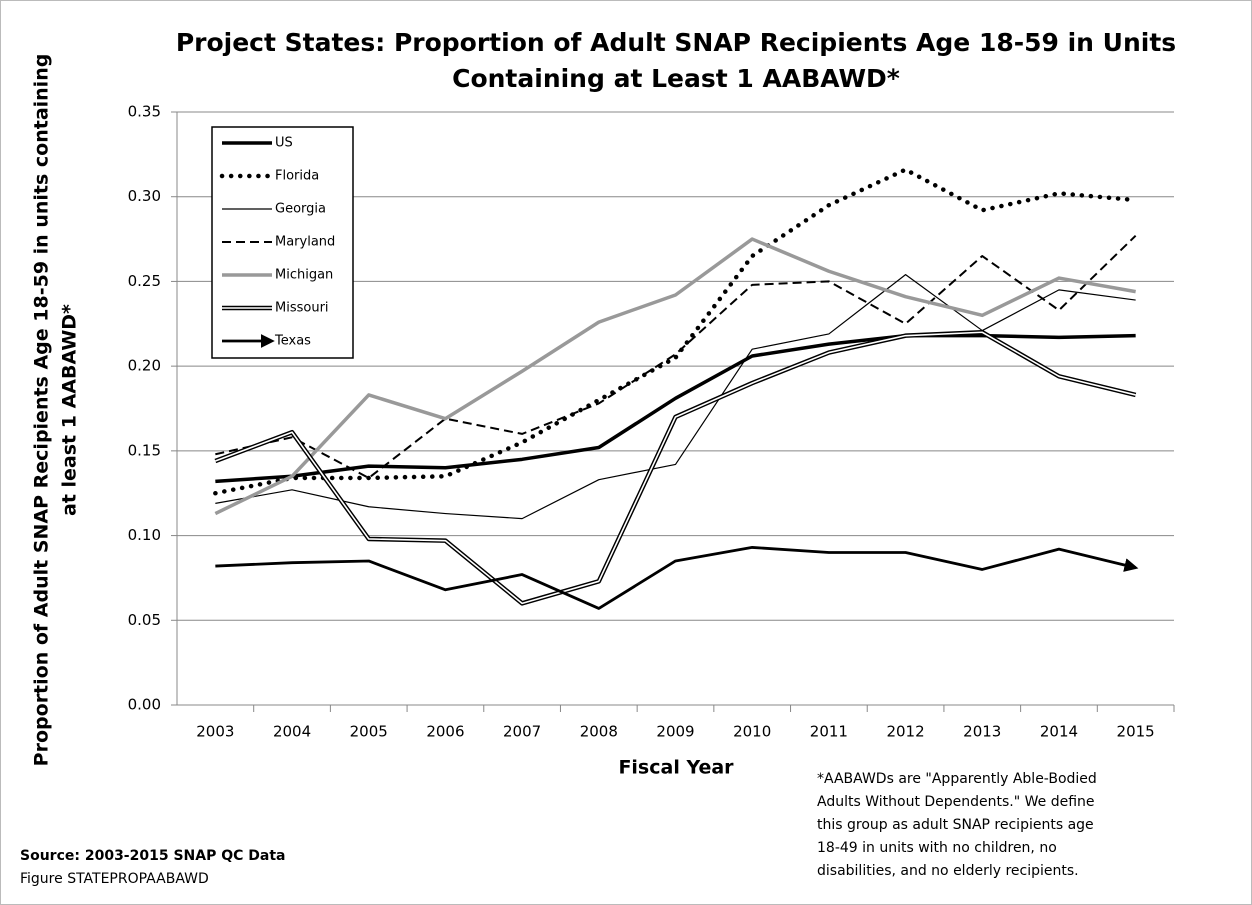 The height and width of the screenshot is (905, 1252). I want to click on x-tick-label: 2008, so click(599, 732).